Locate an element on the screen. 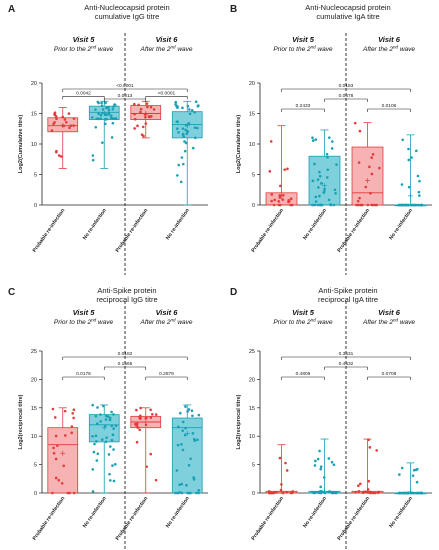 This screenshot has height=550, width=439. y-tick-label: 20 is located at coordinates (34, 84).